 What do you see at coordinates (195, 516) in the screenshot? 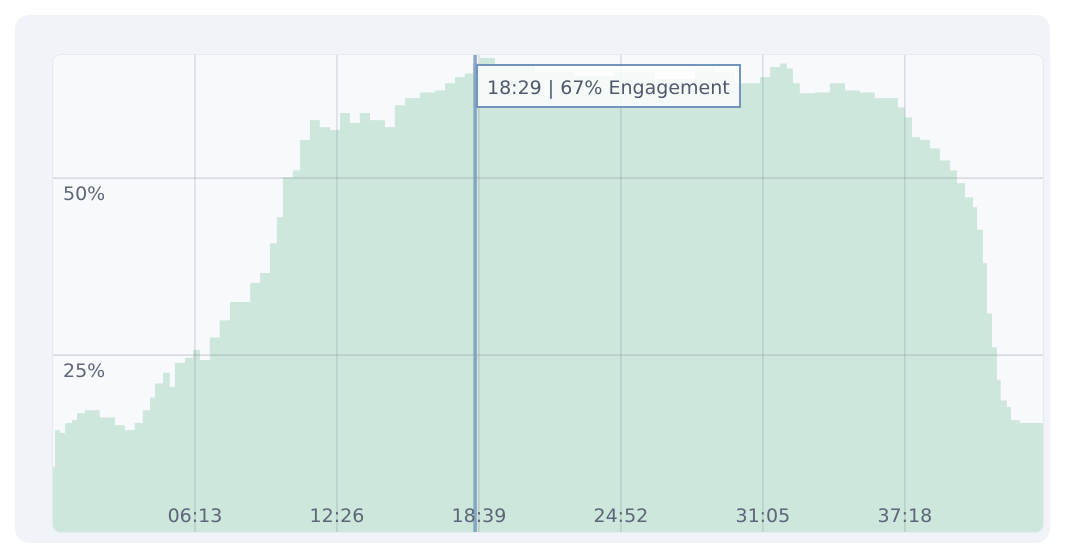
I see `x-tick-label: 06:13` at bounding box center [195, 516].